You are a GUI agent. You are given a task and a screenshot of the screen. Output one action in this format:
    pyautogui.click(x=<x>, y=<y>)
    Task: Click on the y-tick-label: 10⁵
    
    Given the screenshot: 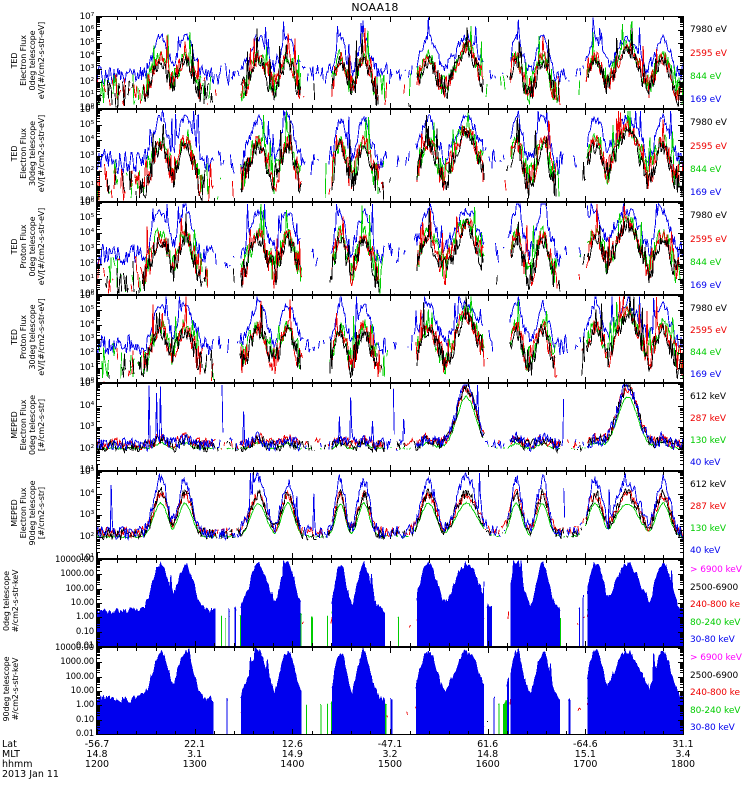 What is the action you would take?
    pyautogui.click(x=87, y=125)
    